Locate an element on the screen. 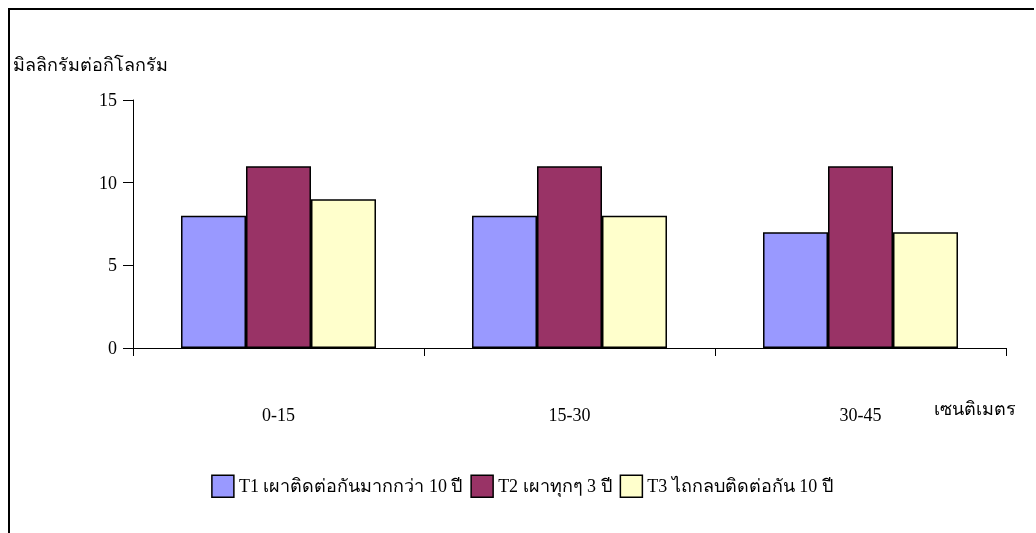 The height and width of the screenshot is (533, 1036). legend-label: T3 ไถกลบติดต่อกัน 10 ปี is located at coordinates (740, 486).